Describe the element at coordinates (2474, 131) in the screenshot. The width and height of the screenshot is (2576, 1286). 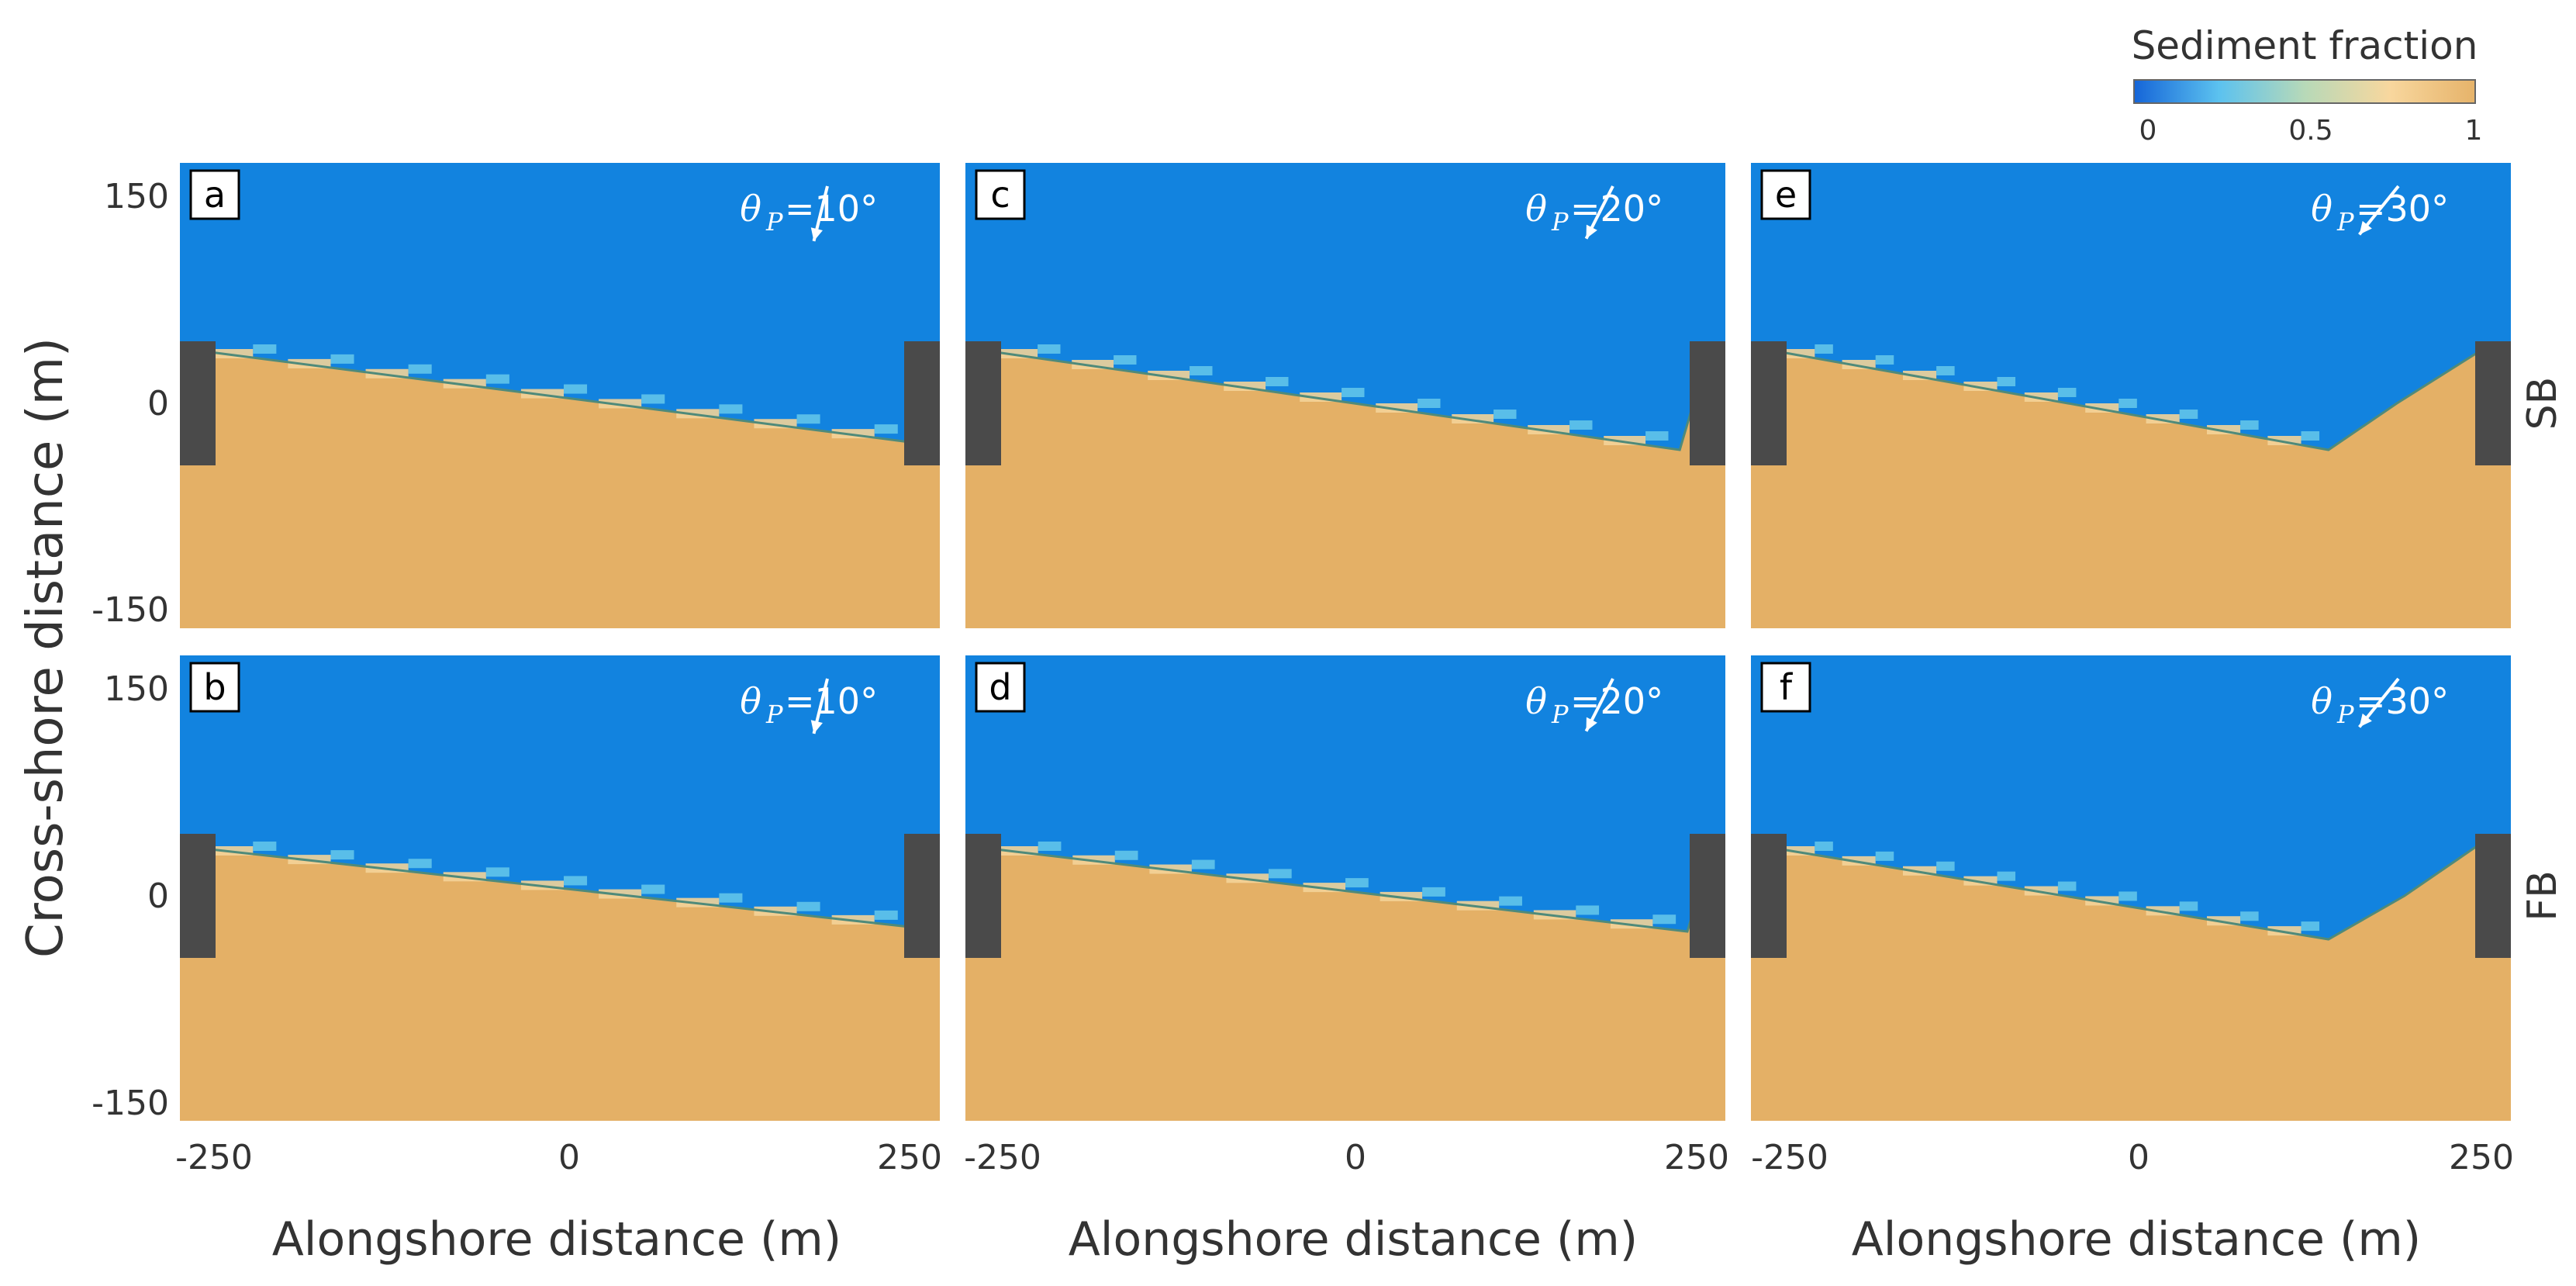
I see `colorbar-tick-1: 1` at that location.